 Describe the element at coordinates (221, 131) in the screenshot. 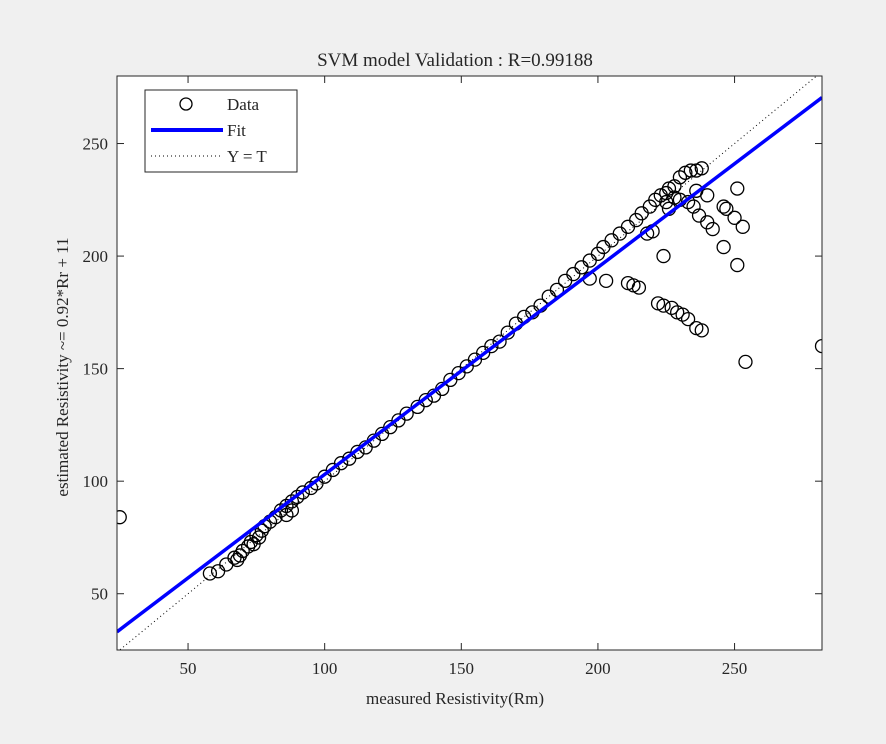

I see `legend: Data Fit Y = T` at that location.